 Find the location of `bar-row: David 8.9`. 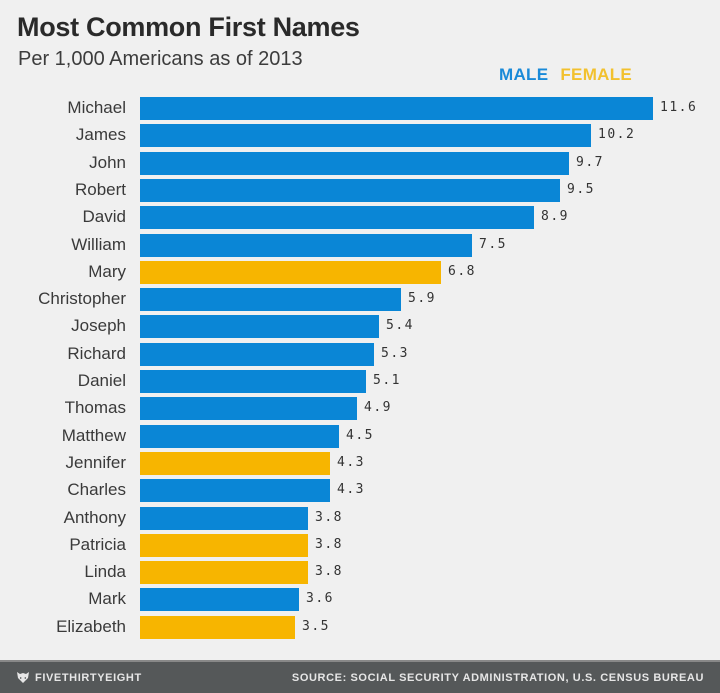

bar-row: David 8.9 is located at coordinates (360, 218).